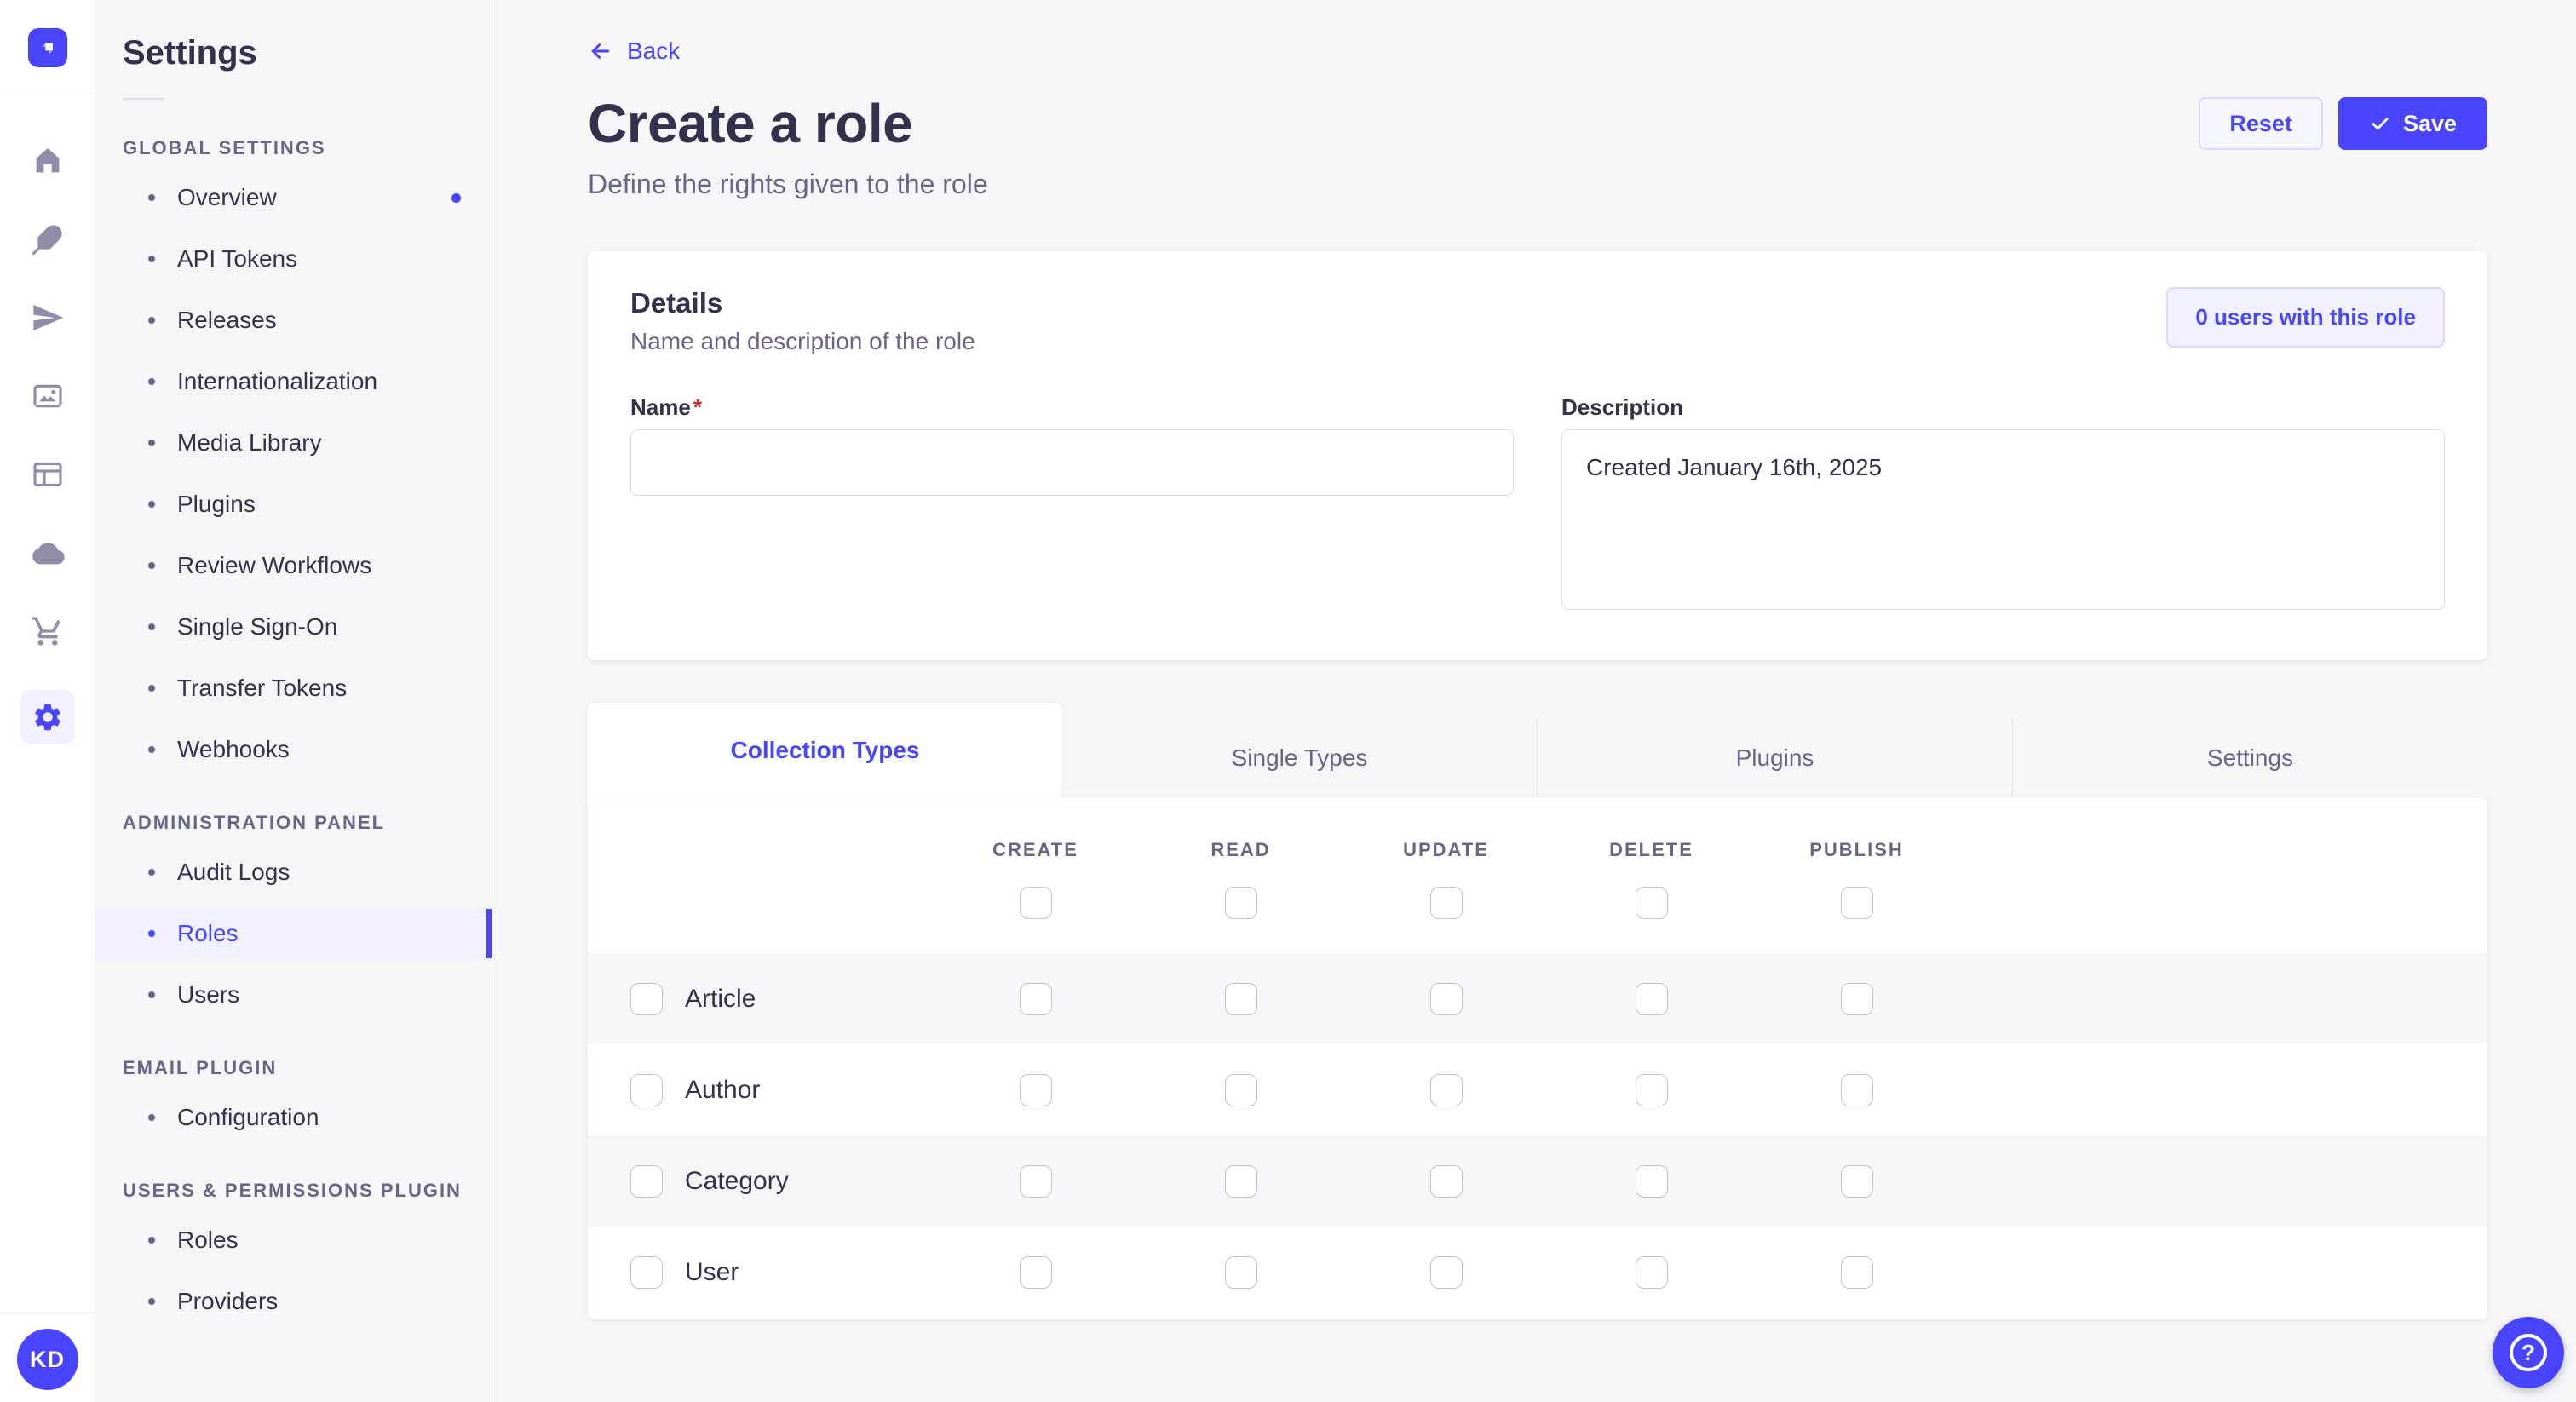 The image size is (2576, 1402). Describe the element at coordinates (1652, 998) in the screenshot. I see `article-delete-checkbox` at that location.